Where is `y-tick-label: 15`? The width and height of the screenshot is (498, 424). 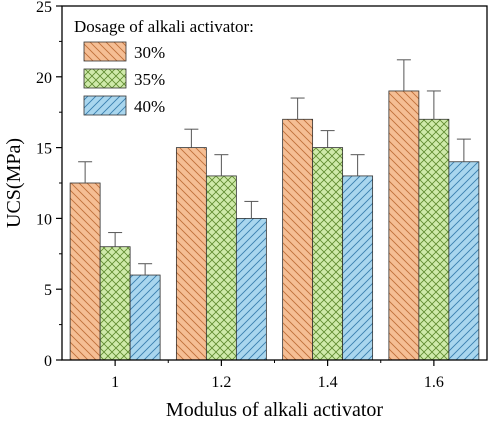
y-tick-label: 15 is located at coordinates (44, 149).